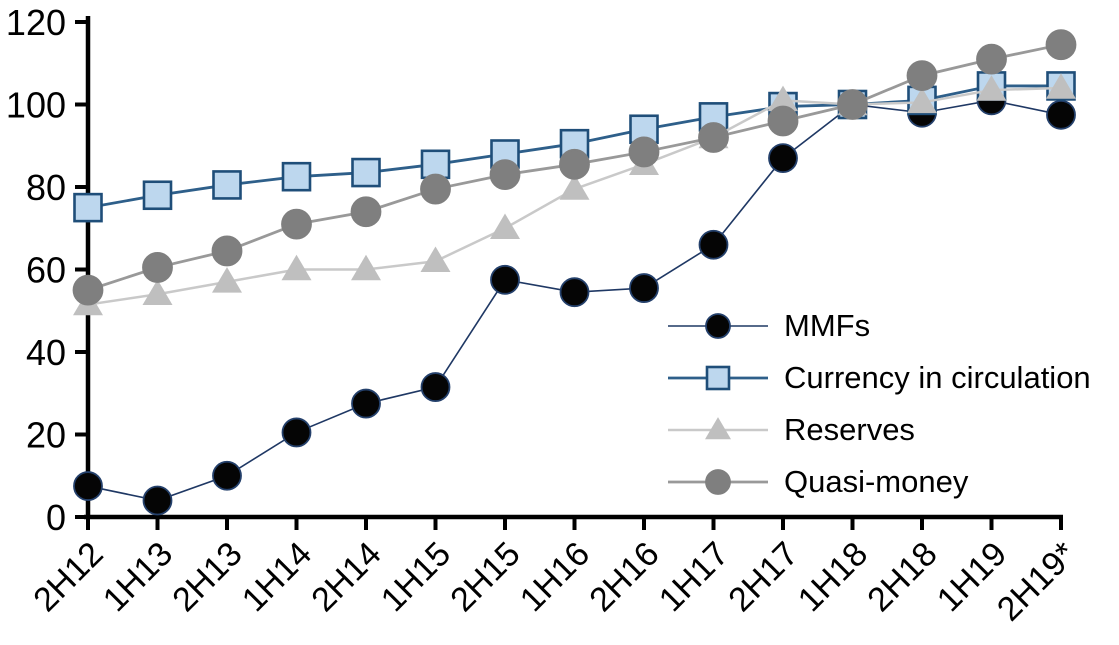 The height and width of the screenshot is (645, 1119). I want to click on legend-marker-reserves-icon, so click(718, 430).